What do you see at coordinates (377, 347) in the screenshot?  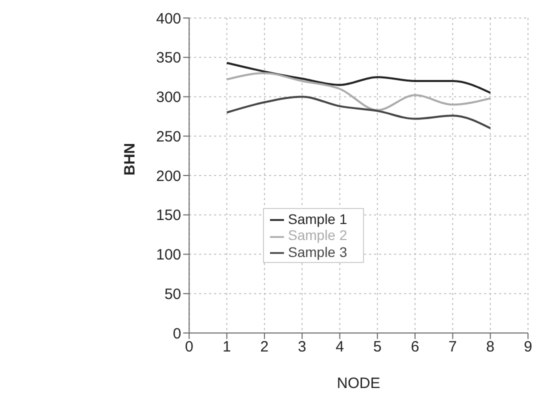 I see `x-tick-label: 5` at bounding box center [377, 347].